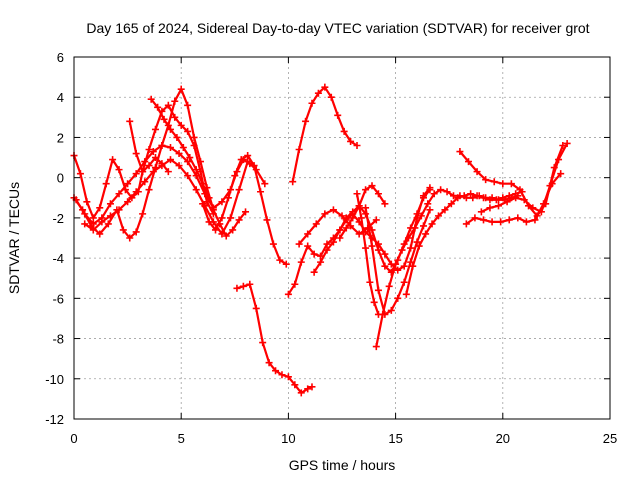 Image resolution: width=640 pixels, height=480 pixels. What do you see at coordinates (14, 238) in the screenshot?
I see `y-axis-title: SDTVAR / TECUs` at bounding box center [14, 238].